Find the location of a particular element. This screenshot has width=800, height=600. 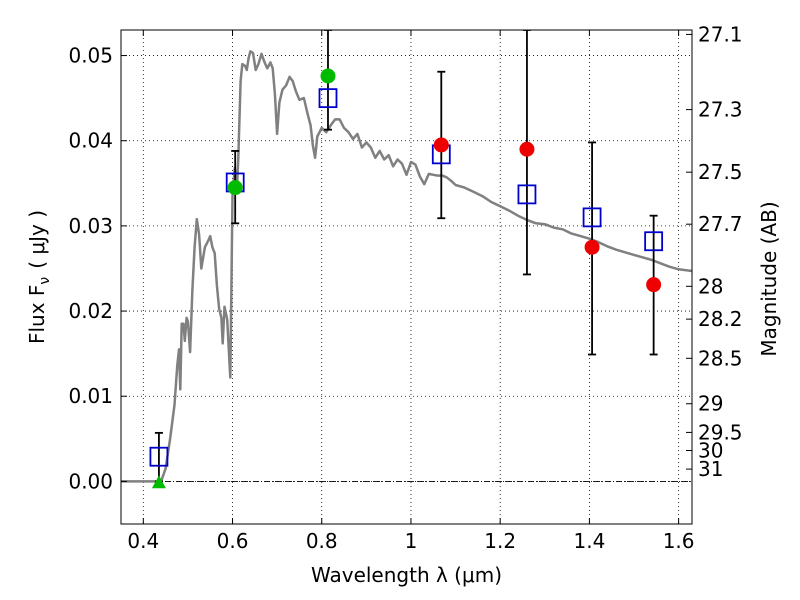

y-axis-label-unit: ( μJy ) is located at coordinates (37, 239).